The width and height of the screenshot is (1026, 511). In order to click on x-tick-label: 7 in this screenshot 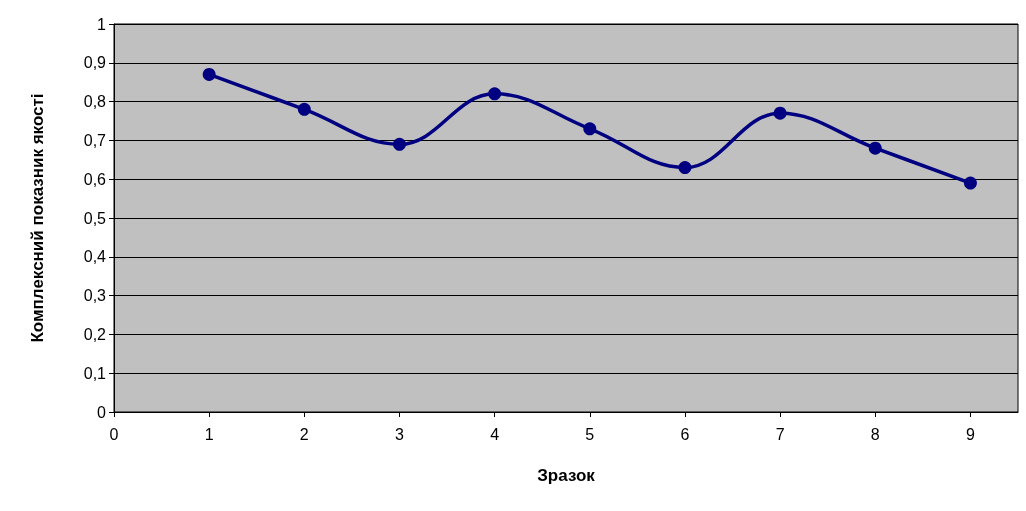, I will do `click(780, 434)`.